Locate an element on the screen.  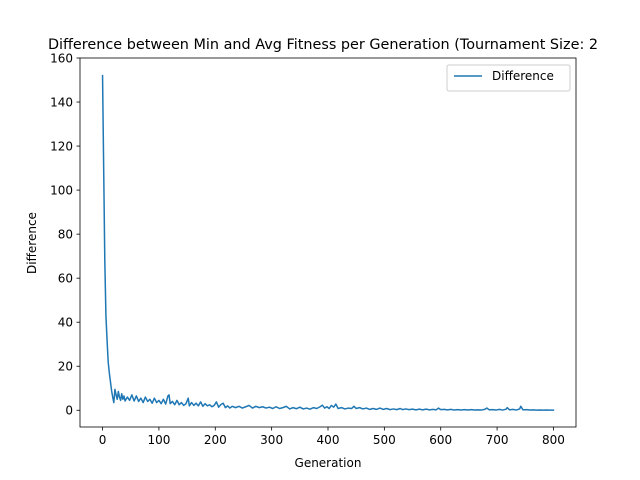
y-tick-label: 40 is located at coordinates (65, 323).